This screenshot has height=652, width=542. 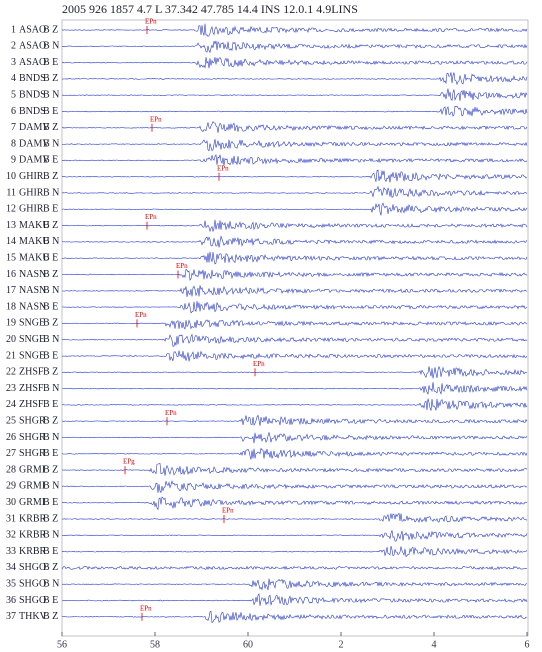 What do you see at coordinates (434, 644) in the screenshot?
I see `x-tick-label: 4` at bounding box center [434, 644].